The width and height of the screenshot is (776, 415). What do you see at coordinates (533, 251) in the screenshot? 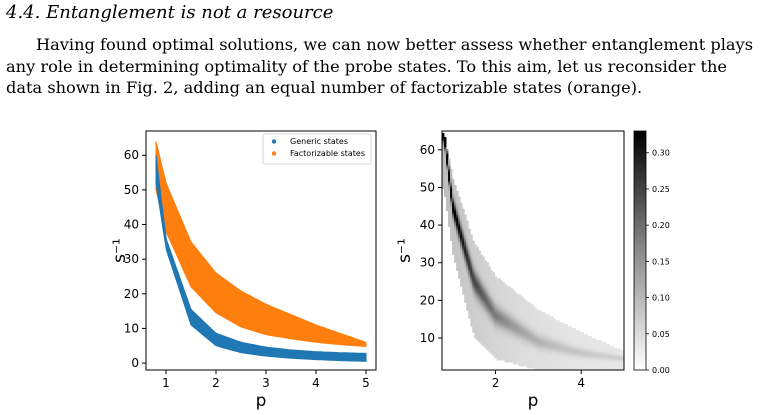
I see `heatmap-cells` at bounding box center [533, 251].